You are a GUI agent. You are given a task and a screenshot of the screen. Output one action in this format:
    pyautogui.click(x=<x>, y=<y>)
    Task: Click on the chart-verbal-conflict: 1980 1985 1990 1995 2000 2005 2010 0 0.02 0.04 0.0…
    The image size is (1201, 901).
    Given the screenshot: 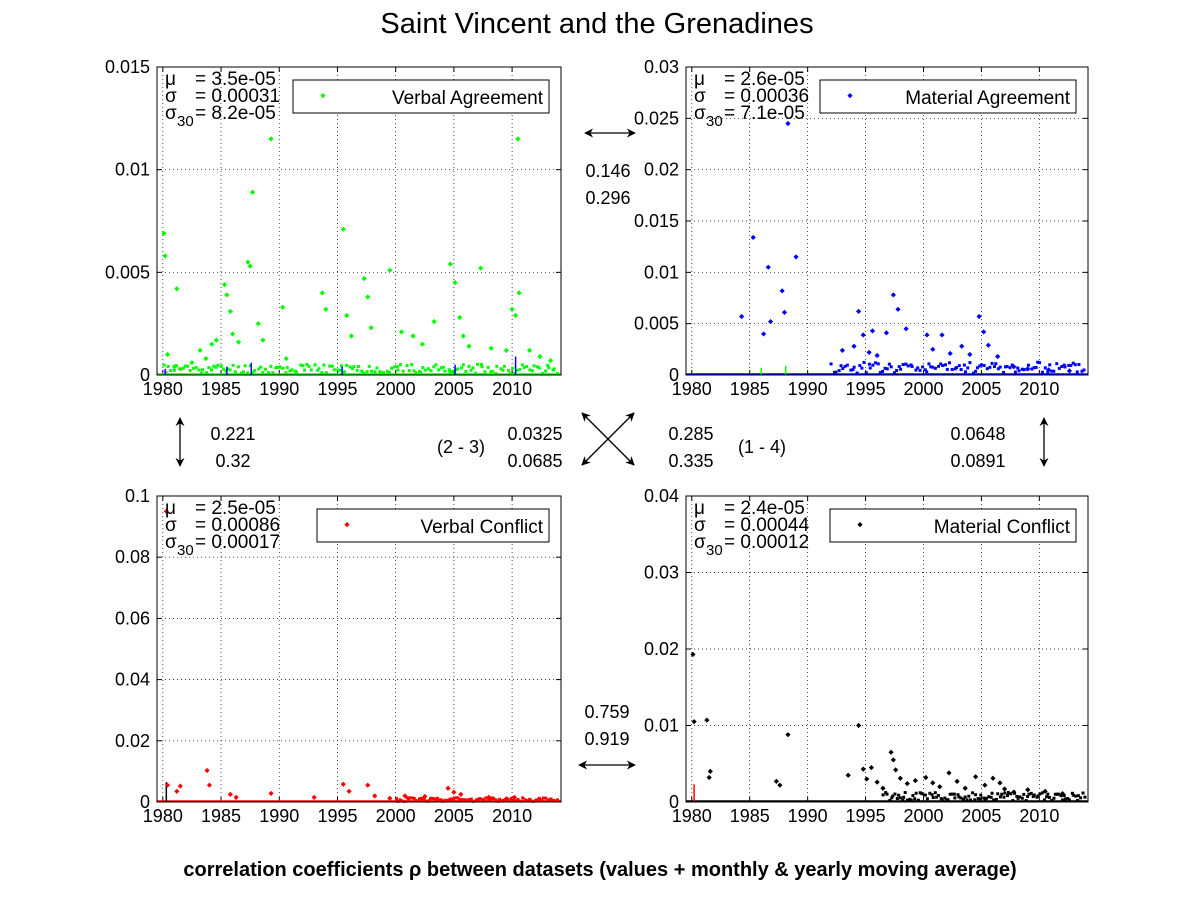 What is the action you would take?
    pyautogui.click(x=338, y=656)
    